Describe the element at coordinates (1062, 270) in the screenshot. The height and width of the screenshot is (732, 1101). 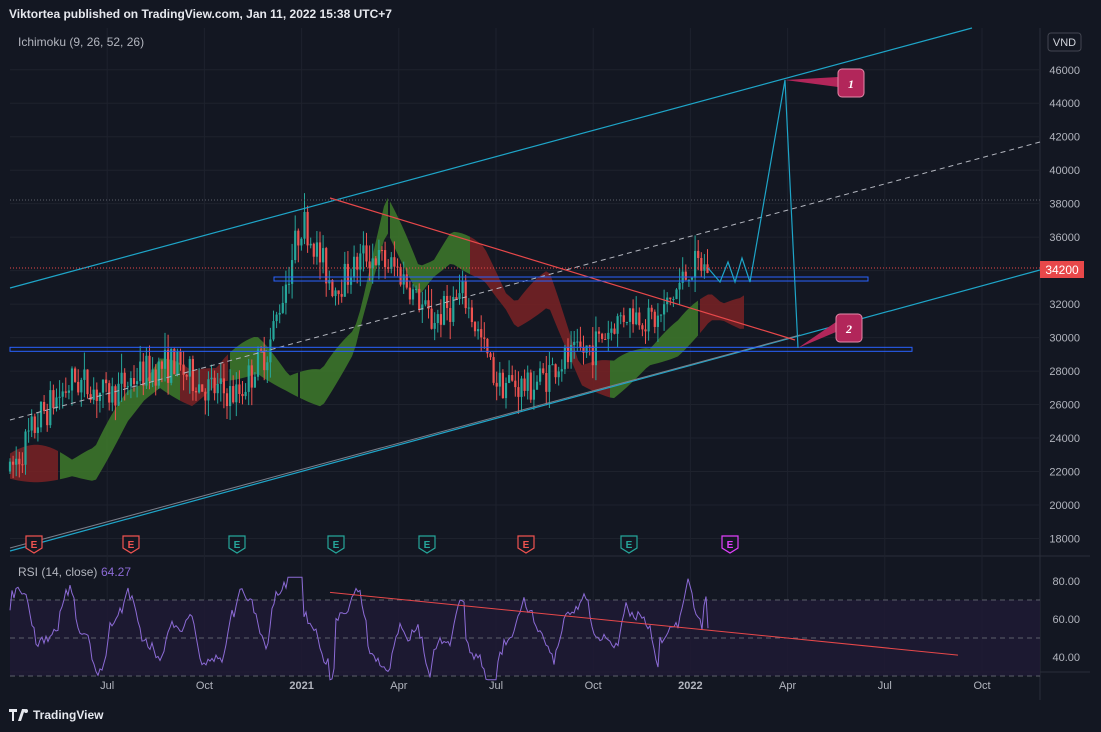
I see `price-marker-label: 34200` at that location.